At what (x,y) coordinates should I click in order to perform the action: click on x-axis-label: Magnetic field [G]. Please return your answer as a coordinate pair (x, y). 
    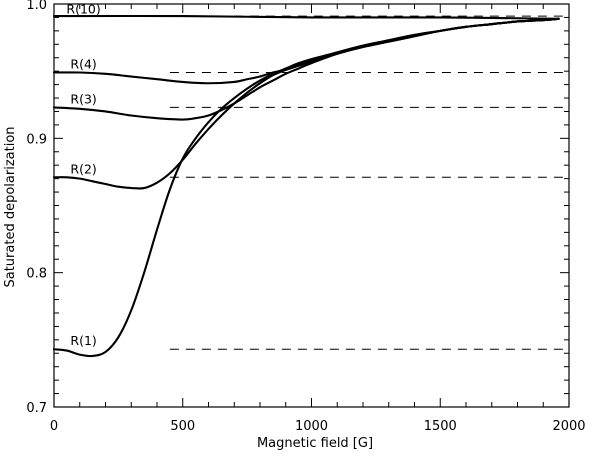
    Looking at the image, I should click on (315, 443).